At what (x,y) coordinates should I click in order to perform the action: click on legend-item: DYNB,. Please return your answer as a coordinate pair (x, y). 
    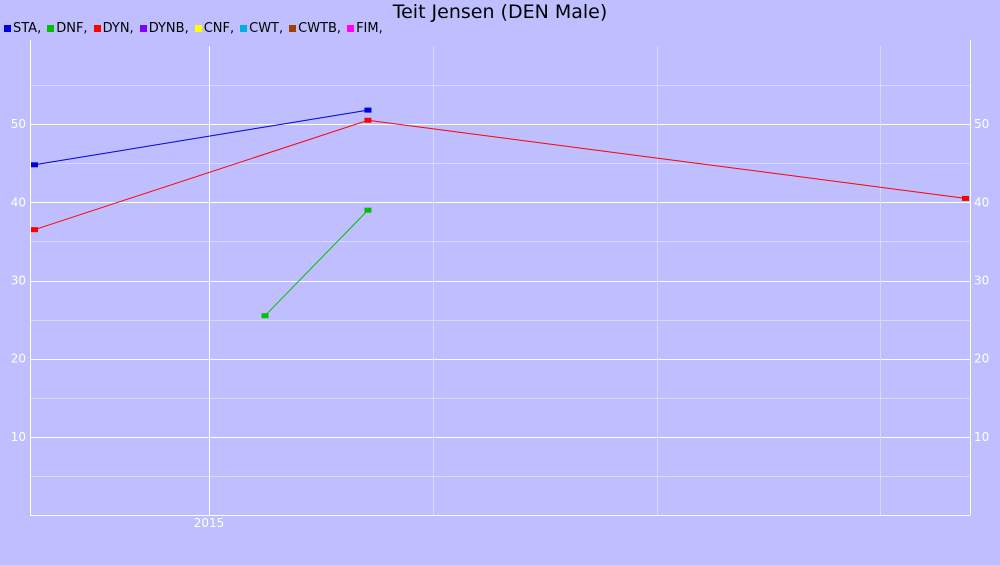
    Looking at the image, I should click on (164, 28).